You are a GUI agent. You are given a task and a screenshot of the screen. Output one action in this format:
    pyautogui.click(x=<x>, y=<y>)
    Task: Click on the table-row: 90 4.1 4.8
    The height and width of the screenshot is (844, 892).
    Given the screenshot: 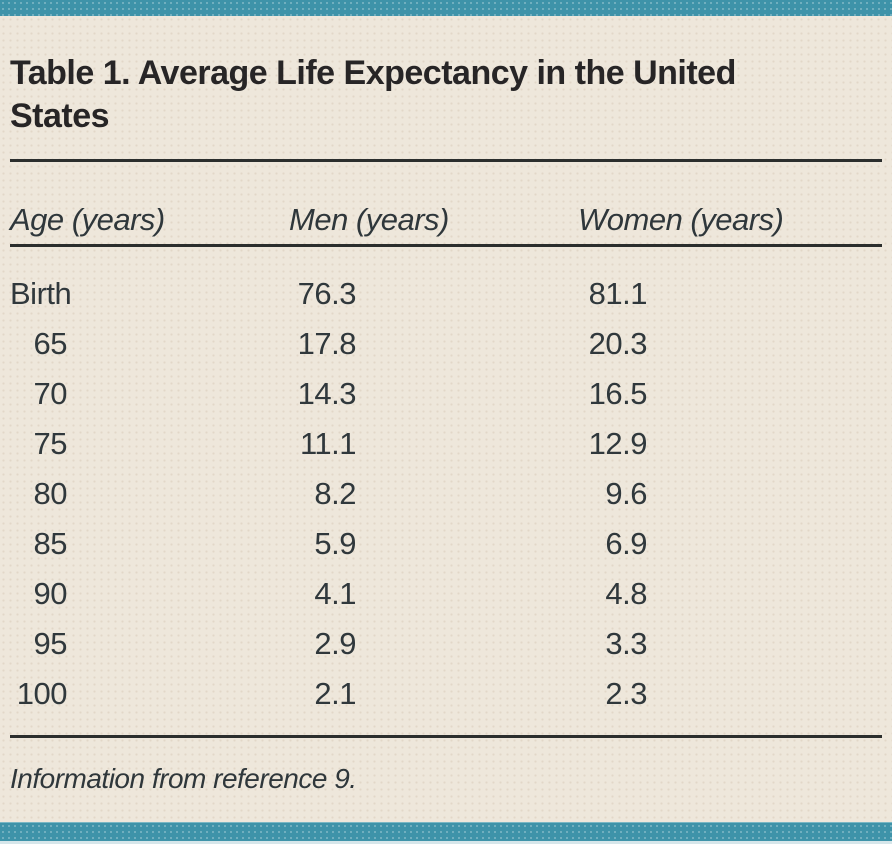 What is the action you would take?
    pyautogui.click(x=446, y=602)
    